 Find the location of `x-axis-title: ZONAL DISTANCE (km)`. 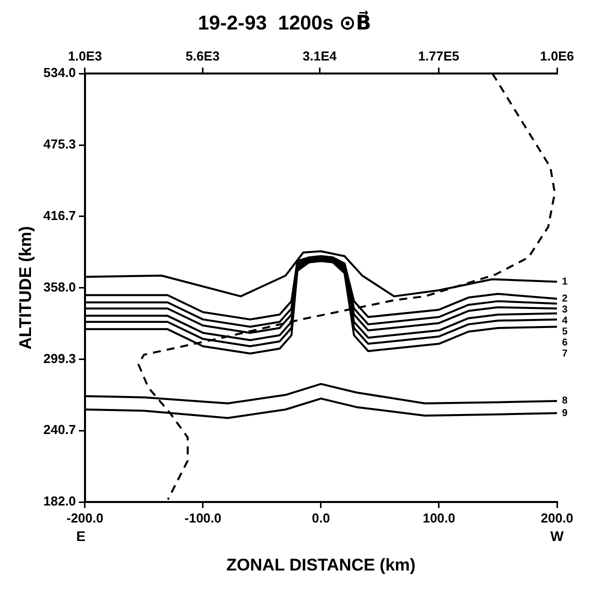

x-axis-title: ZONAL DISTANCE (km) is located at coordinates (321, 564).